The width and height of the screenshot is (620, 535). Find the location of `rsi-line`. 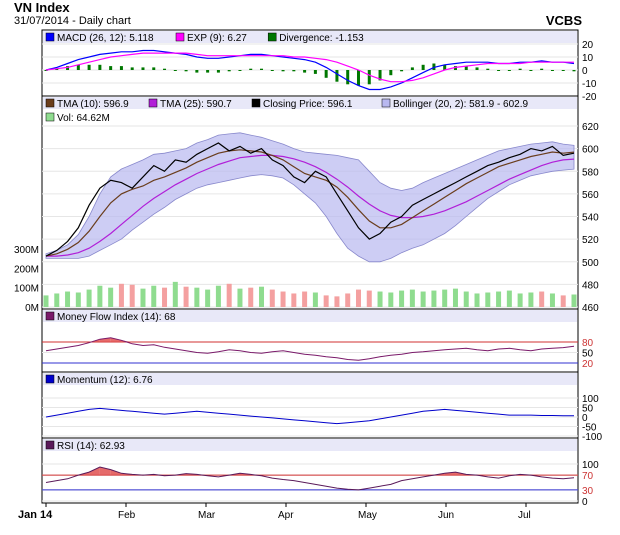

rsi-line is located at coordinates (310, 478).